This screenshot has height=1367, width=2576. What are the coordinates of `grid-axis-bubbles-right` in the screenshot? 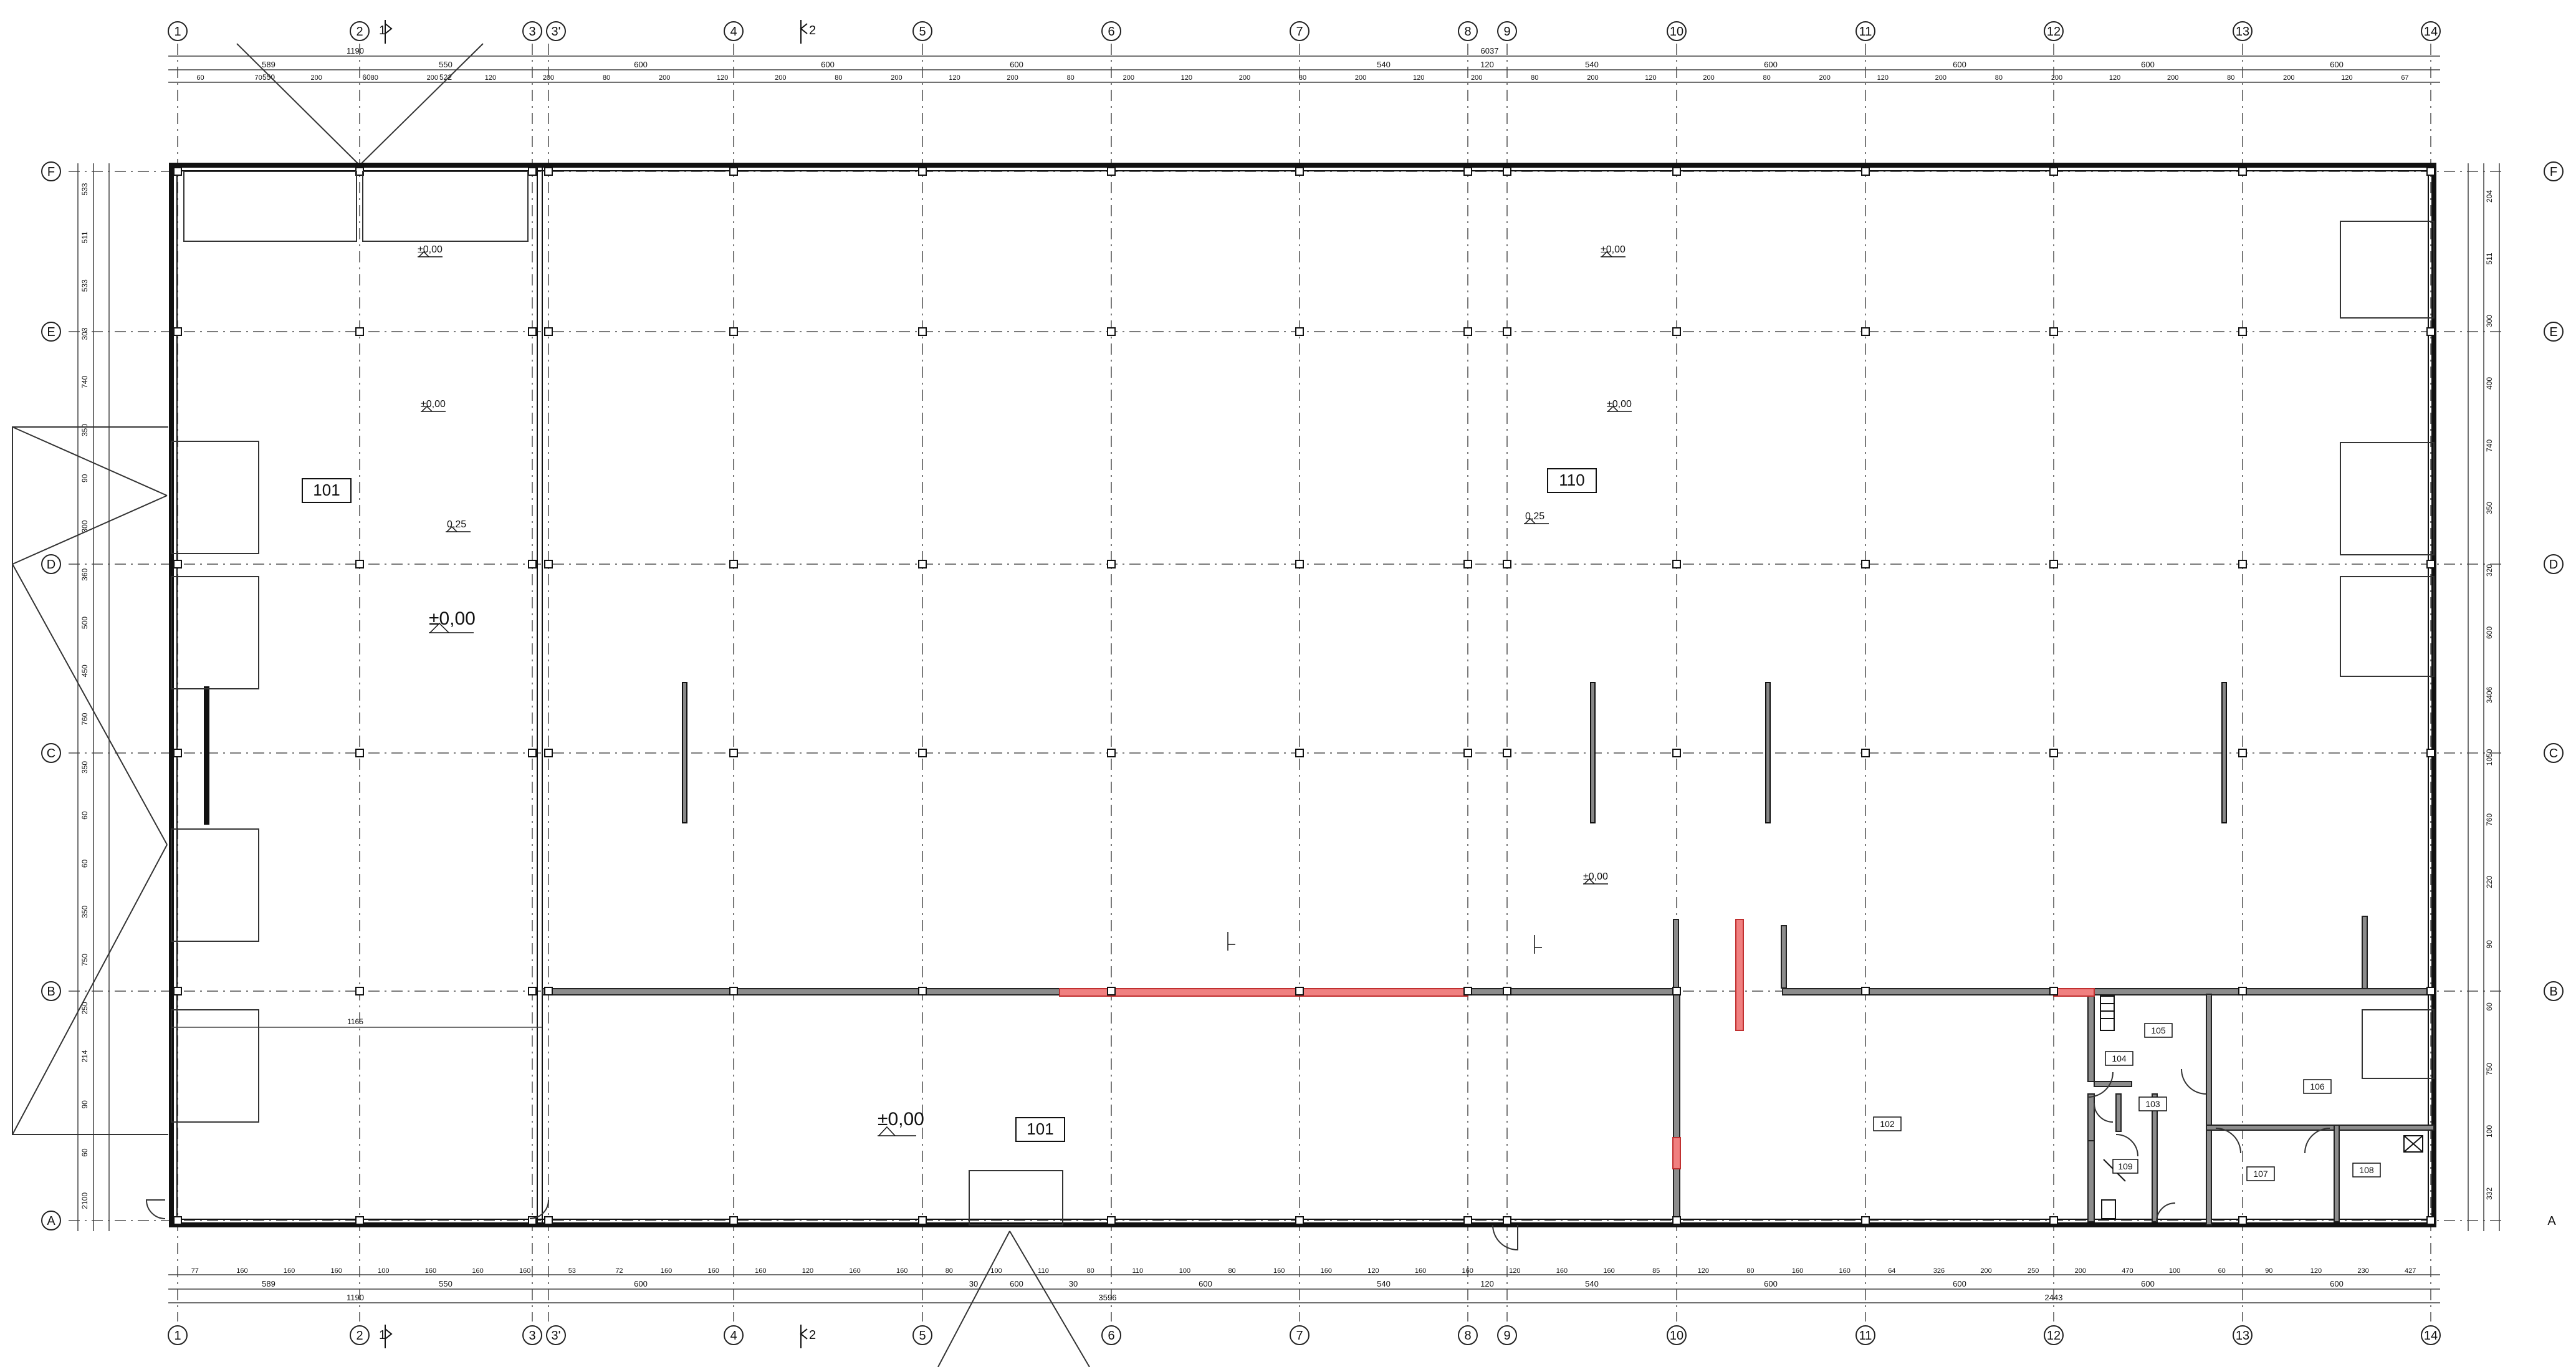 It's located at (2553, 581).